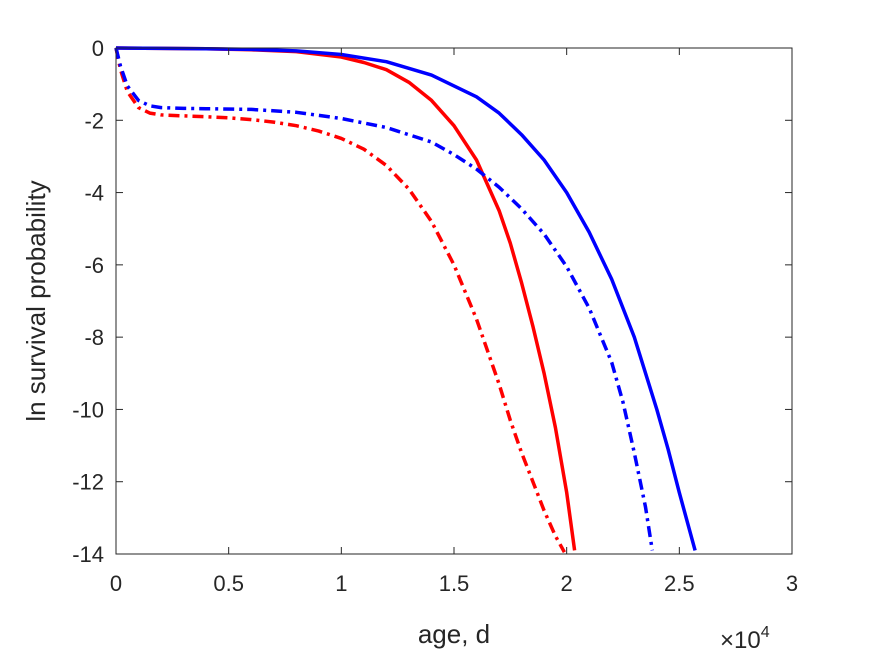  I want to click on y-tick-label: -8, so click(94, 337).